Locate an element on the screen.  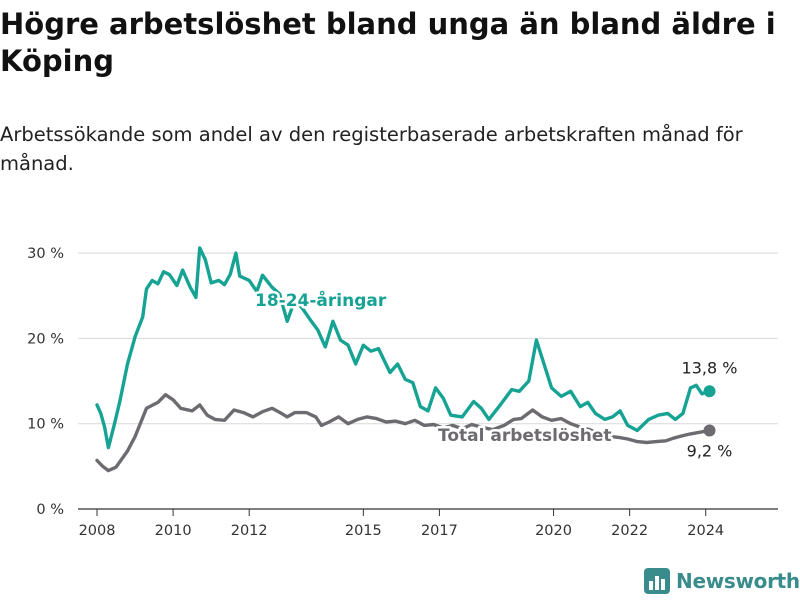
total-end-point is located at coordinates (709, 430).